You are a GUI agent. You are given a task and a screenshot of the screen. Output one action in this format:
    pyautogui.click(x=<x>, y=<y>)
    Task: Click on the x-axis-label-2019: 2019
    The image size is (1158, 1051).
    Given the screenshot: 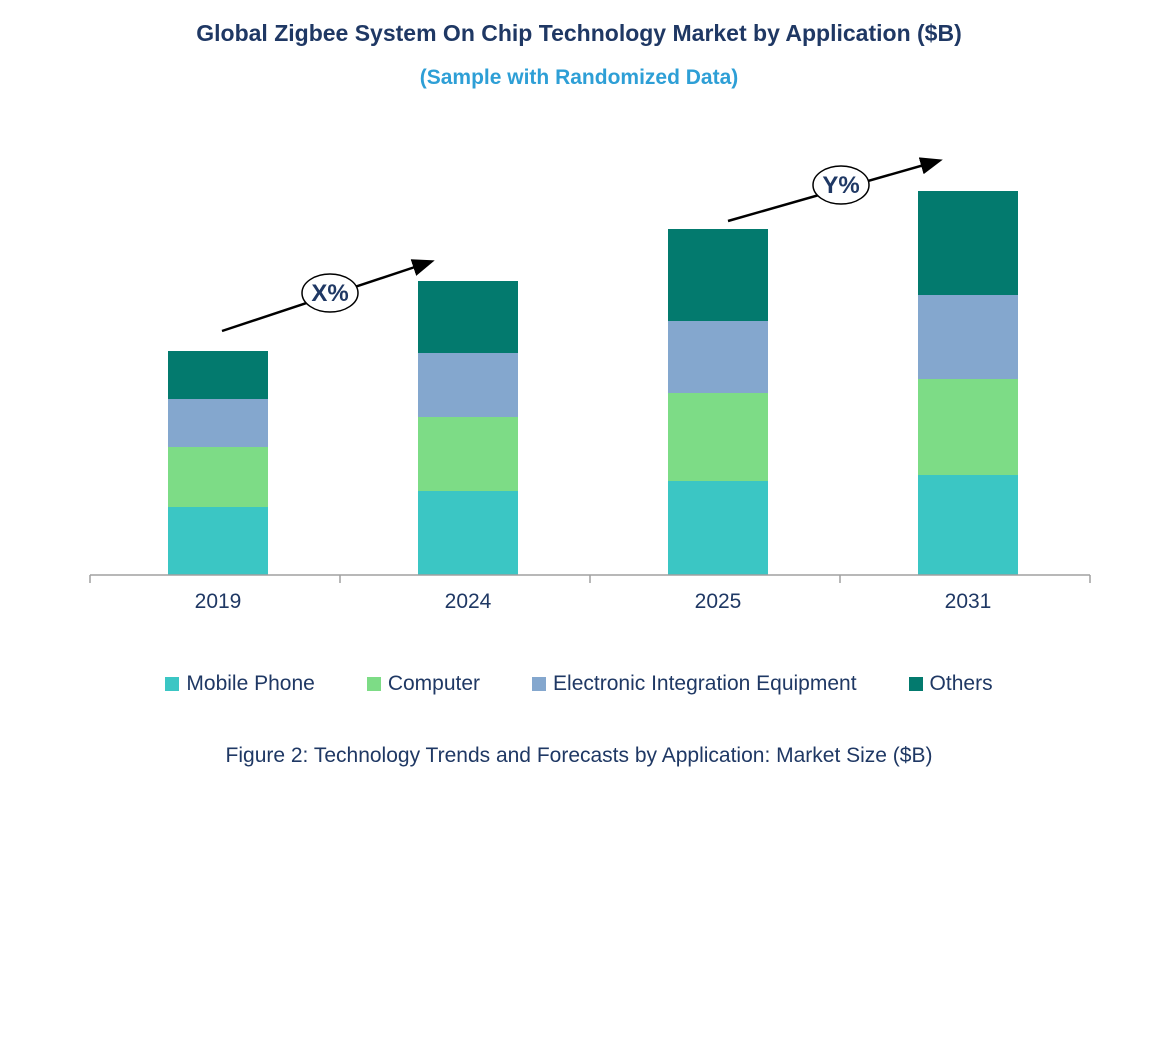 What is the action you would take?
    pyautogui.click(x=218, y=601)
    